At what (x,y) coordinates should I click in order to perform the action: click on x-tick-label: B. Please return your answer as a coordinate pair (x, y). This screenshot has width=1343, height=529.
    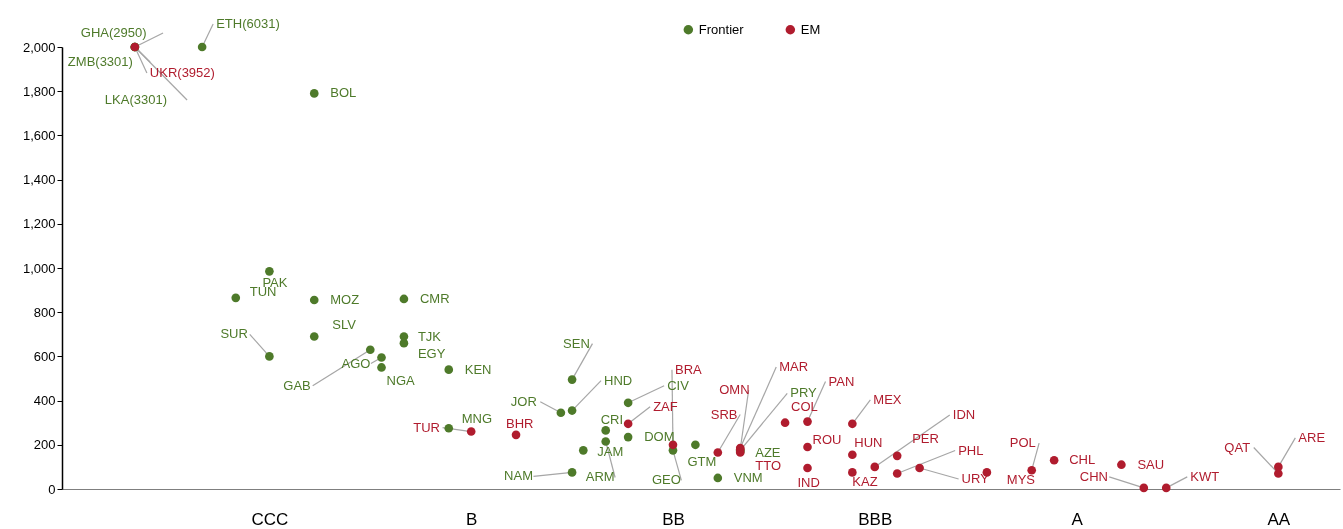
    Looking at the image, I should click on (472, 519).